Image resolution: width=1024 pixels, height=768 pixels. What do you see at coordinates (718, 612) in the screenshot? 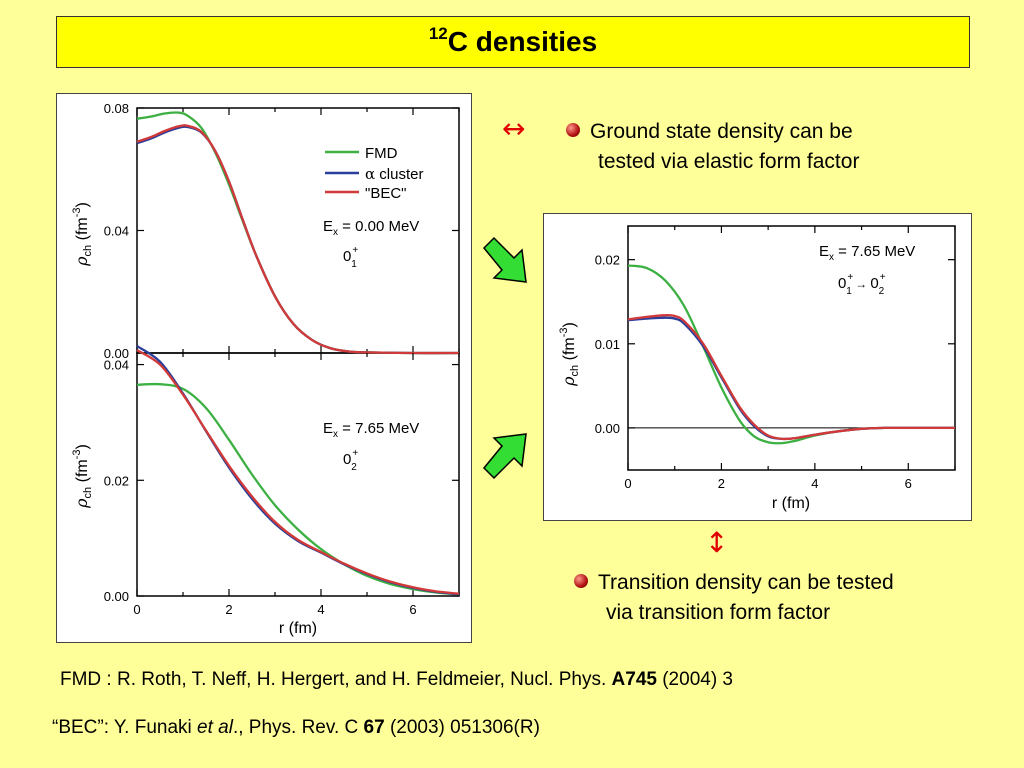
I see `bullet2-line2: via transition form factor` at bounding box center [718, 612].